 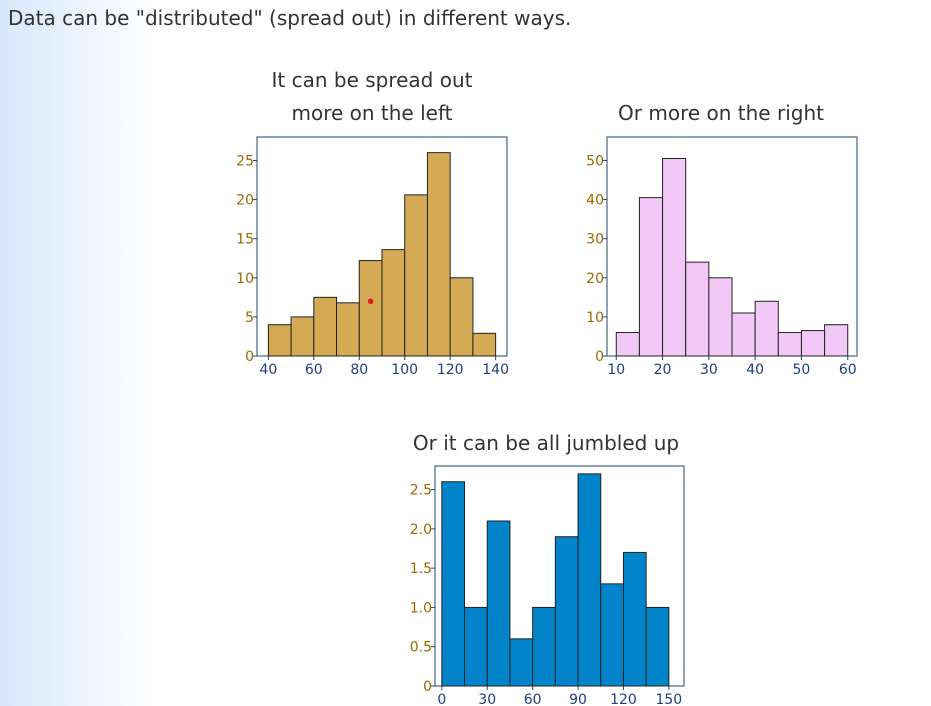 What do you see at coordinates (595, 161) in the screenshot?
I see `y-tick-label: 50` at bounding box center [595, 161].